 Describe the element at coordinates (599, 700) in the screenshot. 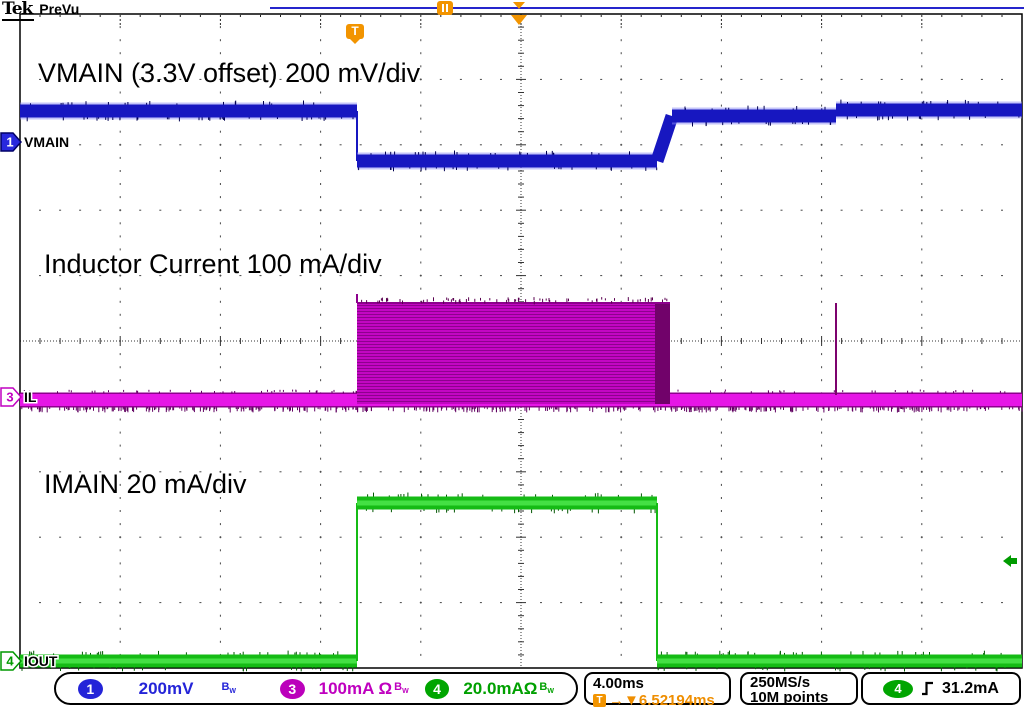

I see `trigger-flag-small-icon: T` at that location.